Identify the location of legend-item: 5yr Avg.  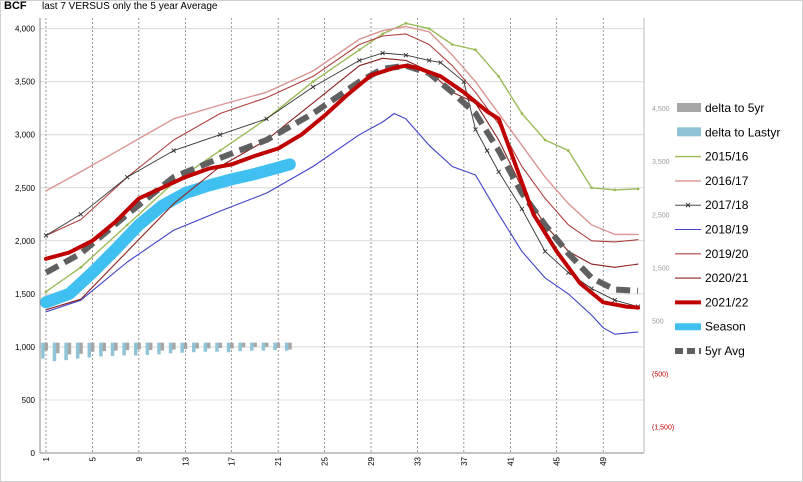
(710, 351).